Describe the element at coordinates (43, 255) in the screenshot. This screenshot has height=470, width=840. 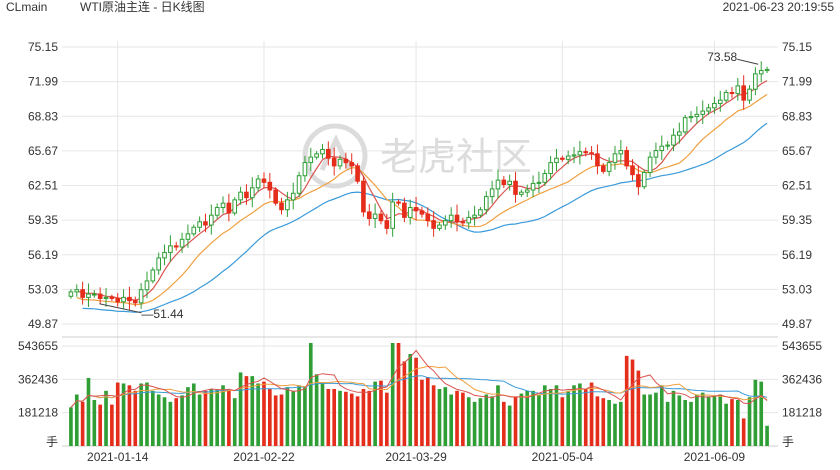
I see `y-tick-label-left: 56.19` at that location.